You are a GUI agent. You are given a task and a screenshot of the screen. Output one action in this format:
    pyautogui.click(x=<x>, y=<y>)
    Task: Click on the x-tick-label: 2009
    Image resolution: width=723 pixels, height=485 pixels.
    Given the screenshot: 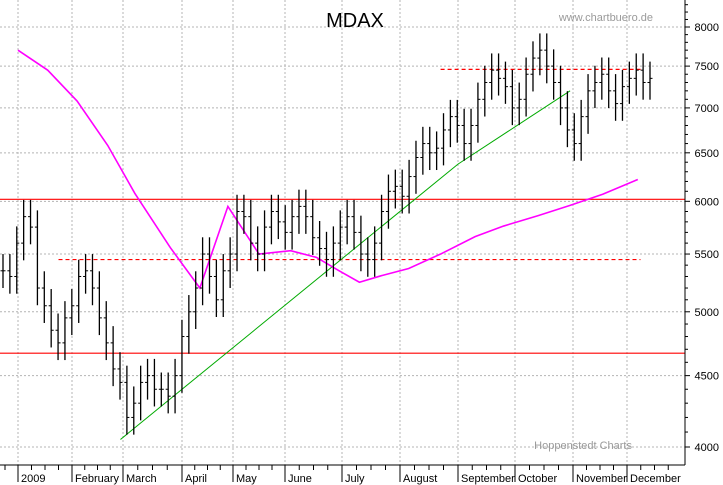 What is the action you would take?
    pyautogui.click(x=33, y=479)
    